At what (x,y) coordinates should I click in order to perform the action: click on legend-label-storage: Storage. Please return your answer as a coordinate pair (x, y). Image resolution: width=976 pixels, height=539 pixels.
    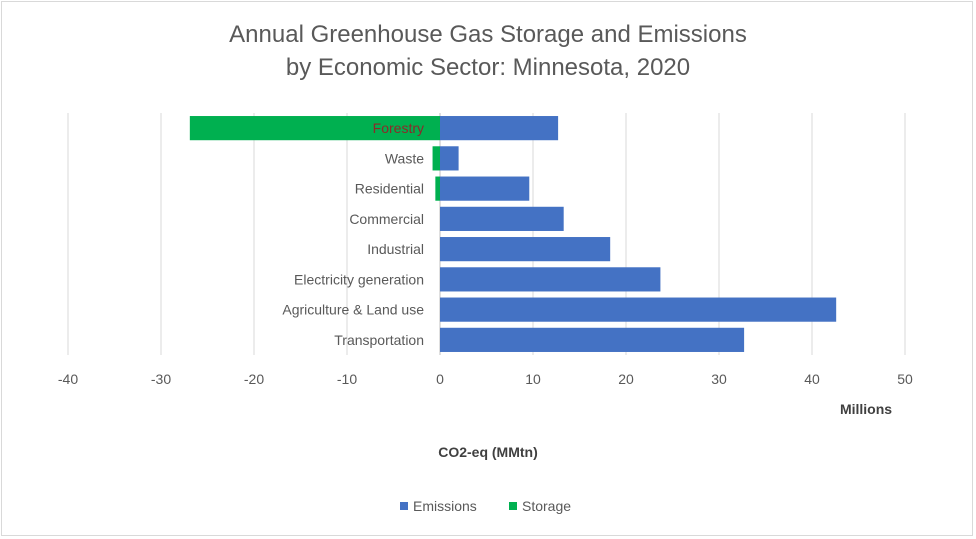
    Looking at the image, I should click on (546, 506).